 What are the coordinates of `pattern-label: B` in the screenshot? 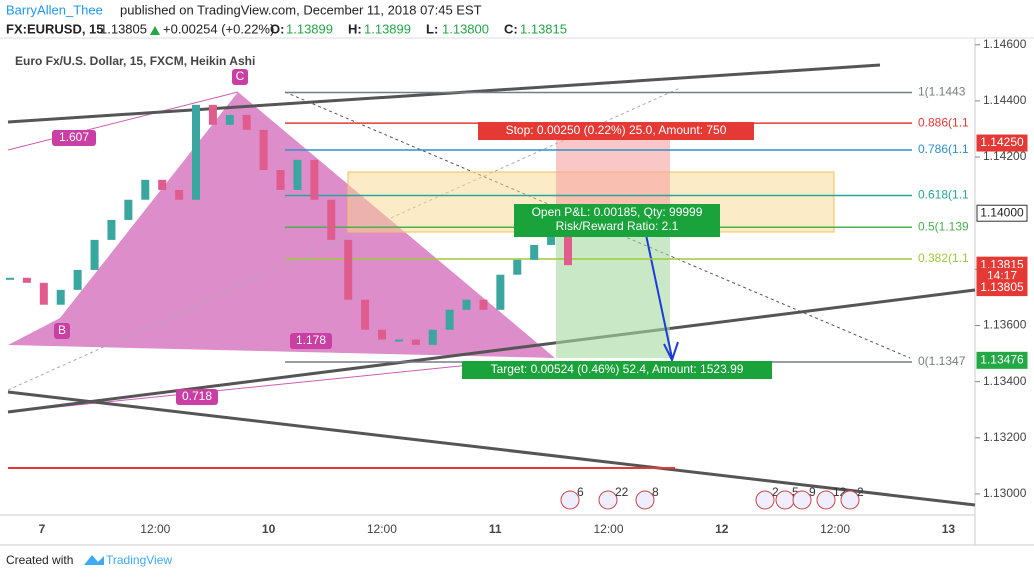 It's located at (62, 330).